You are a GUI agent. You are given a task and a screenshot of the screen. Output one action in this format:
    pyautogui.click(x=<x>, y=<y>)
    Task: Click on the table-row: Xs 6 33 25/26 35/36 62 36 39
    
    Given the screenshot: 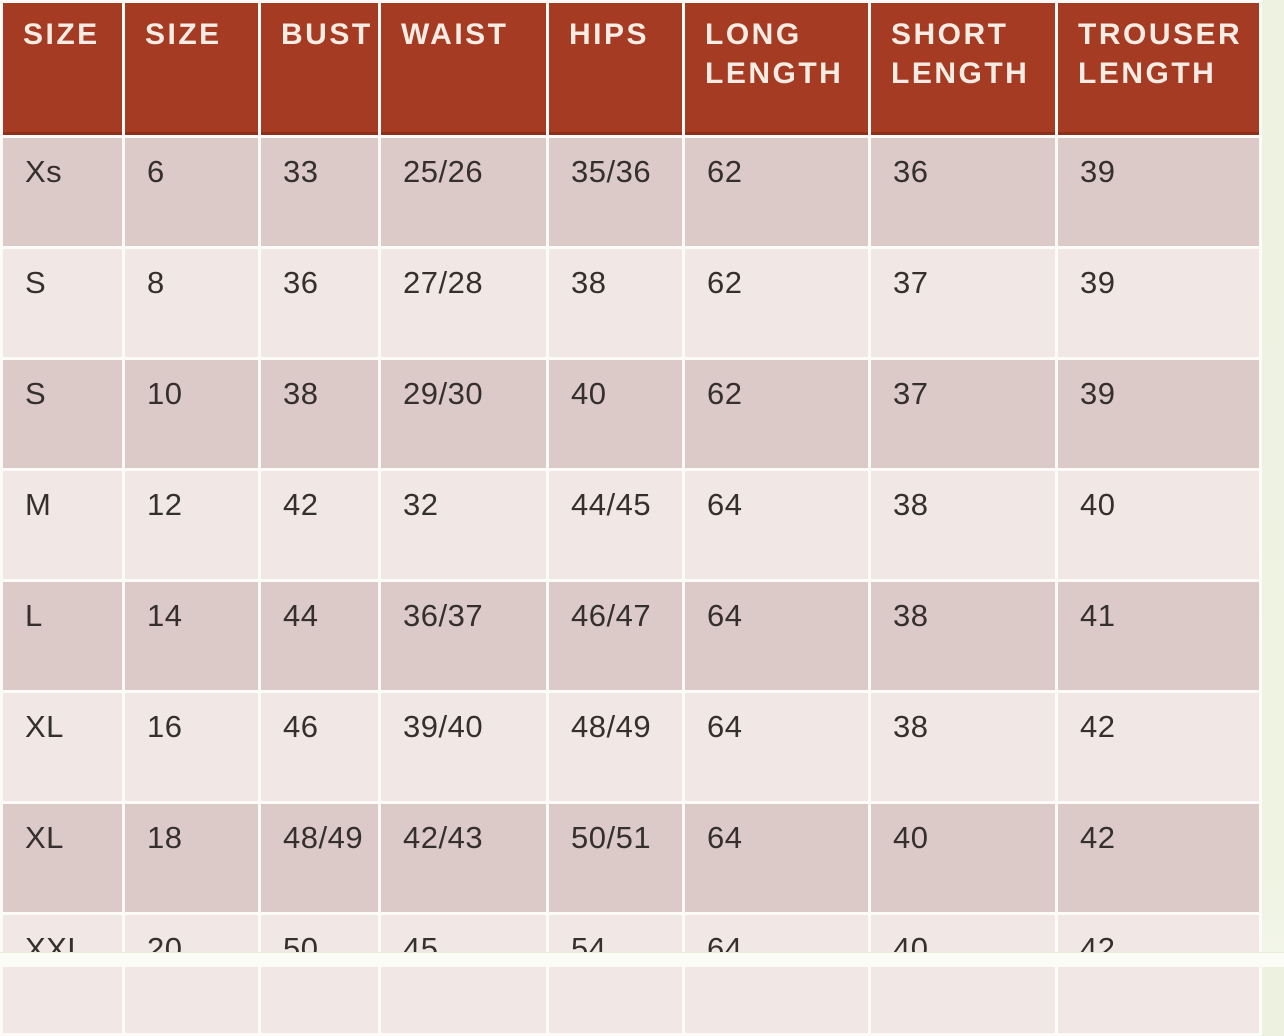 What is the action you would take?
    pyautogui.click(x=631, y=192)
    